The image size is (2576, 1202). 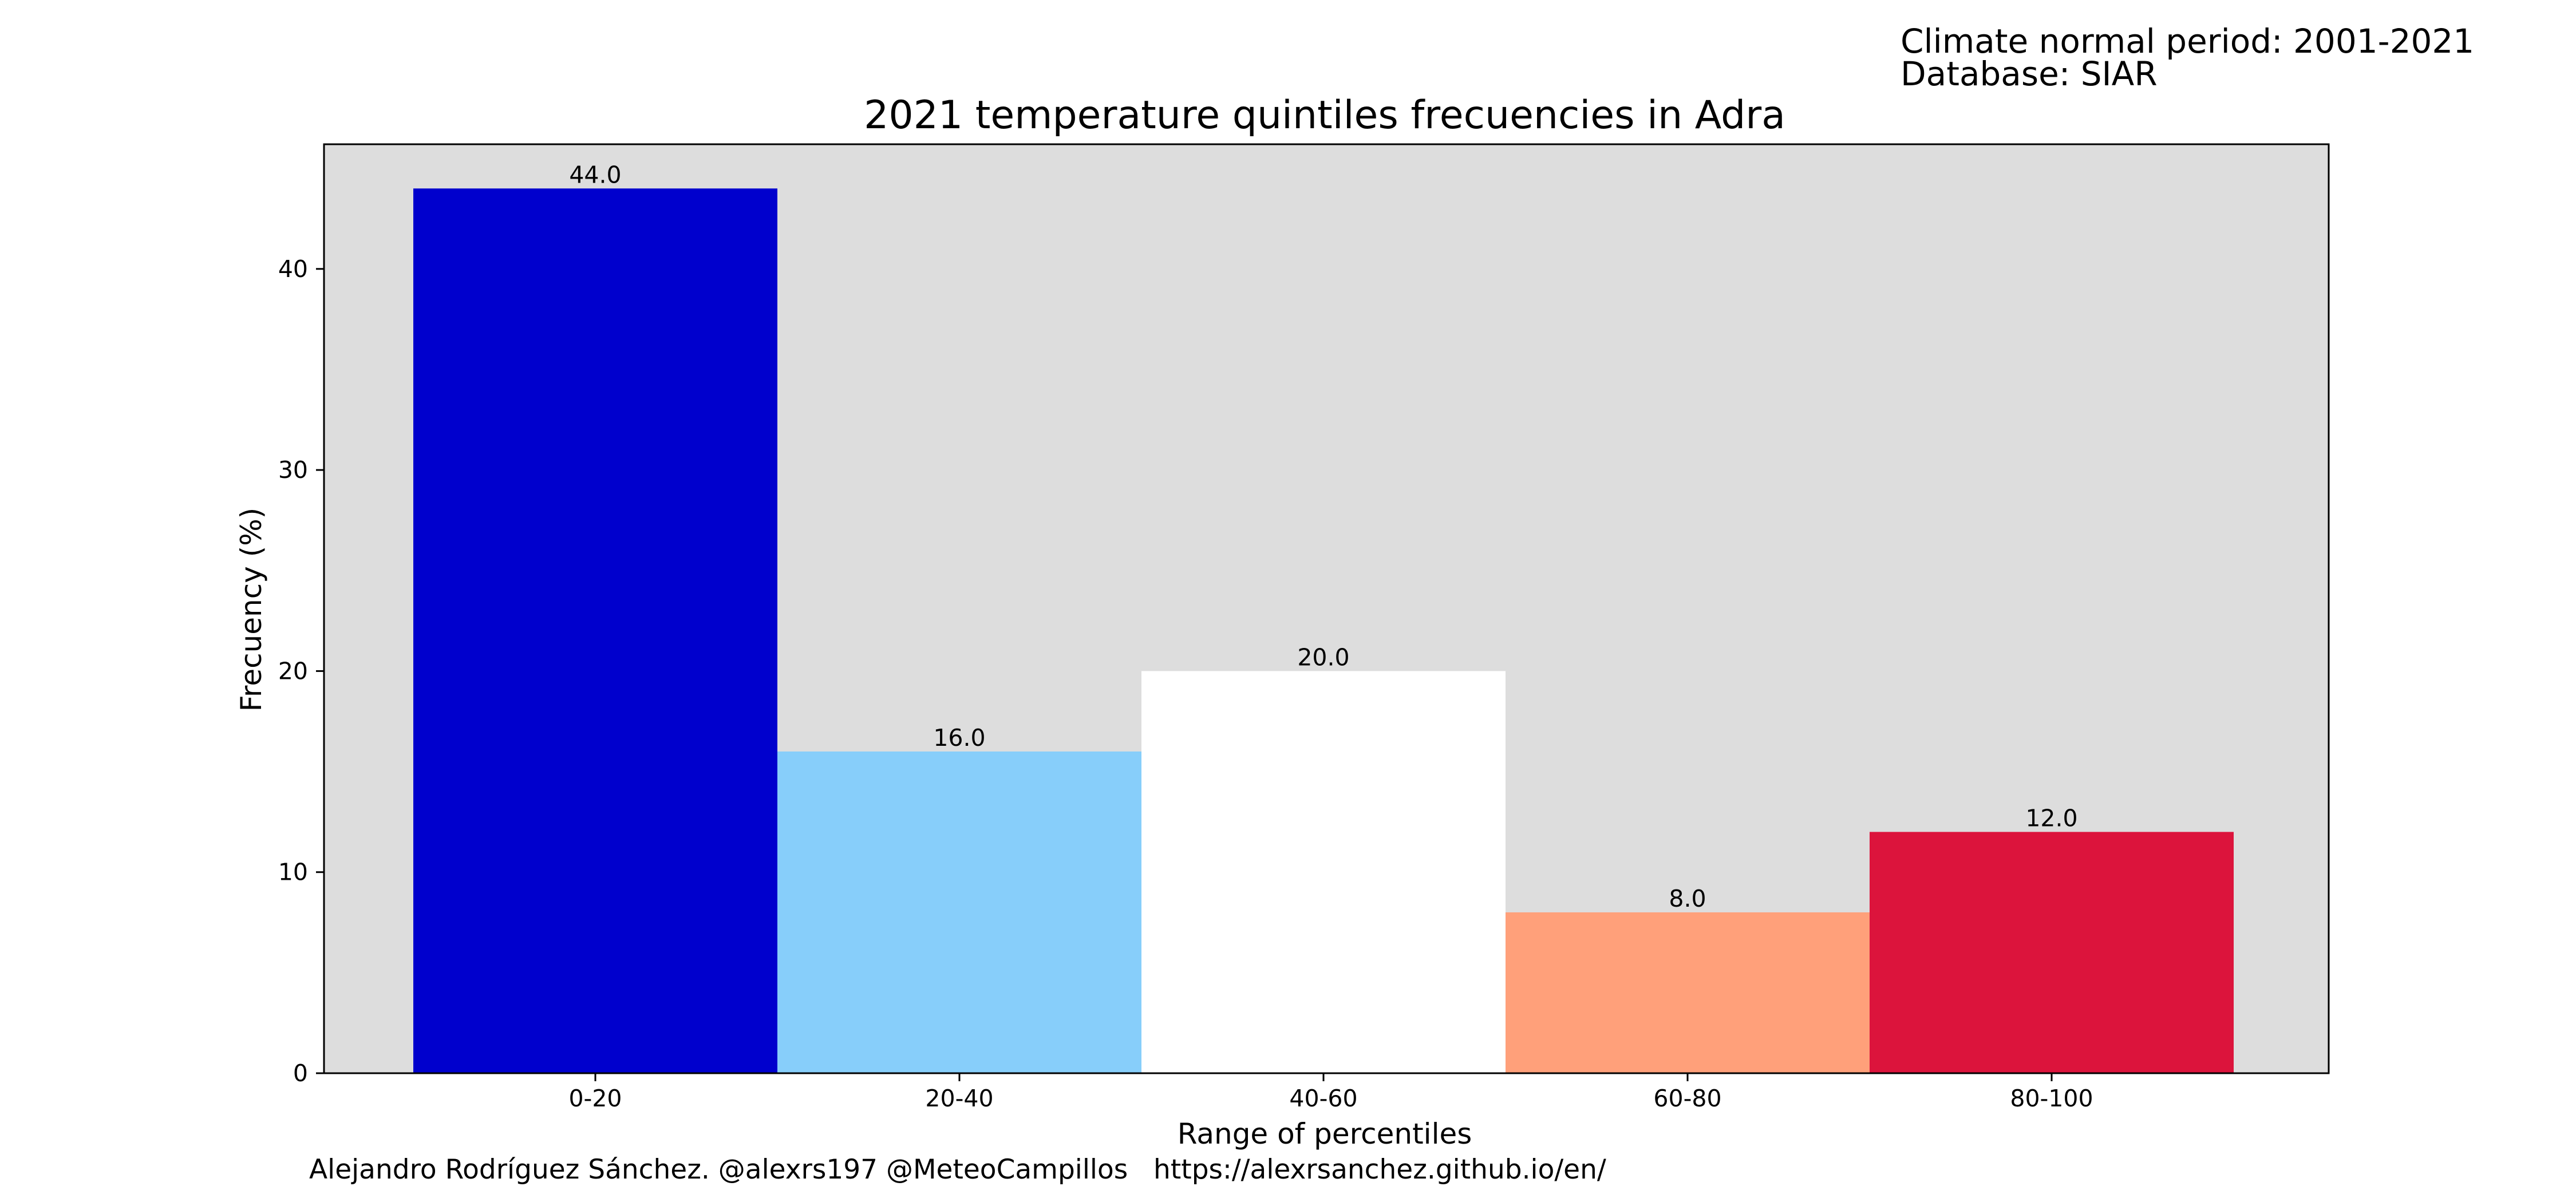 I want to click on x-tick-label-20-40: 20-40, so click(x=959, y=1099).